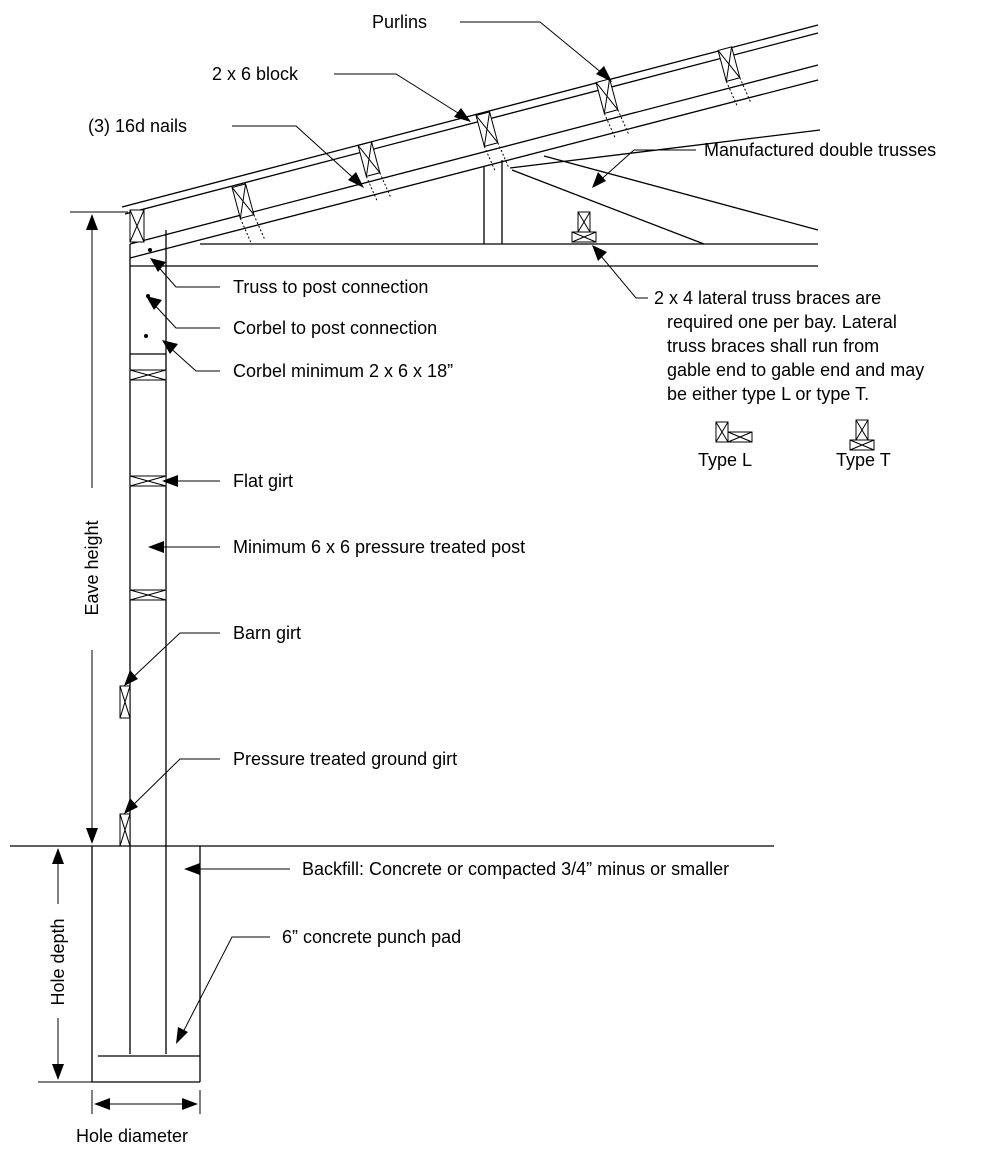  What do you see at coordinates (820, 150) in the screenshot?
I see `label-trusses: Manufactured double trusses` at bounding box center [820, 150].